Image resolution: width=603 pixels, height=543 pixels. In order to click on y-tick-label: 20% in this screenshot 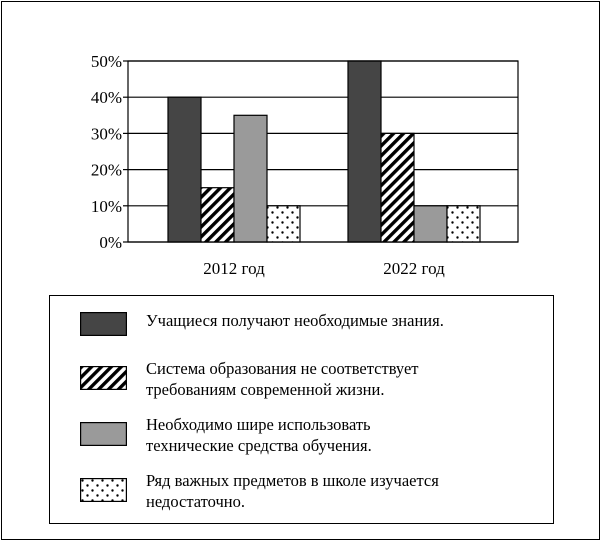, I will do `click(106, 170)`.